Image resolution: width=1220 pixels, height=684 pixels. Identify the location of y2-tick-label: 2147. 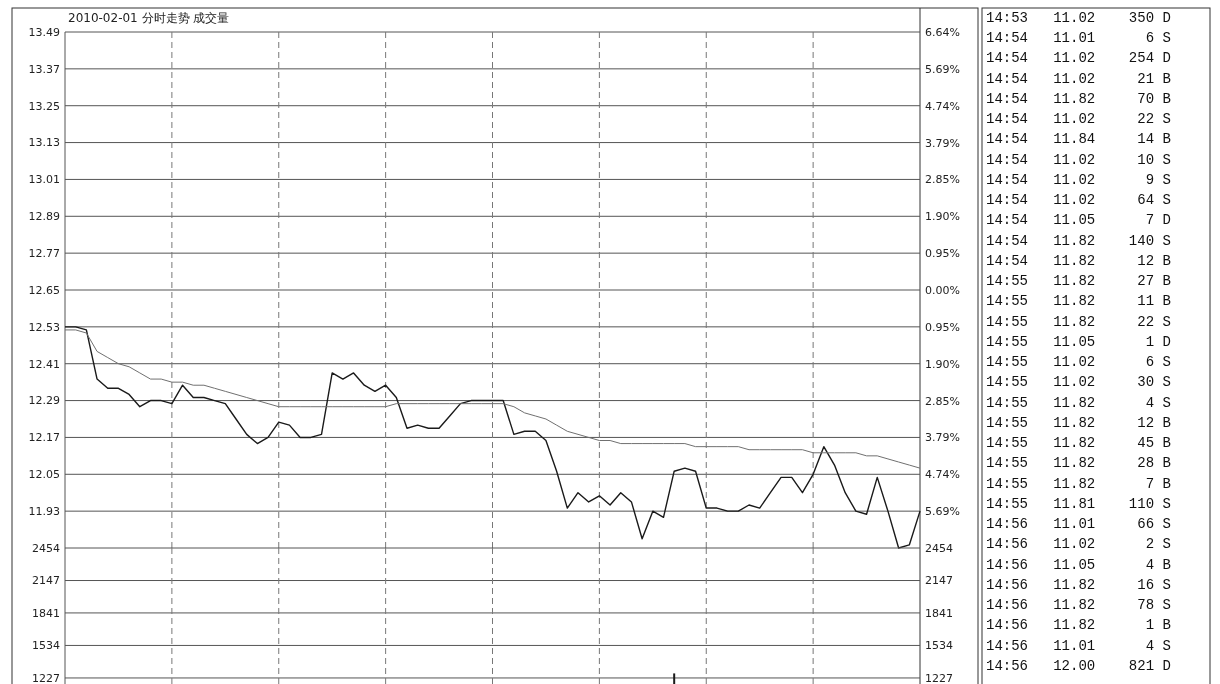
(939, 581).